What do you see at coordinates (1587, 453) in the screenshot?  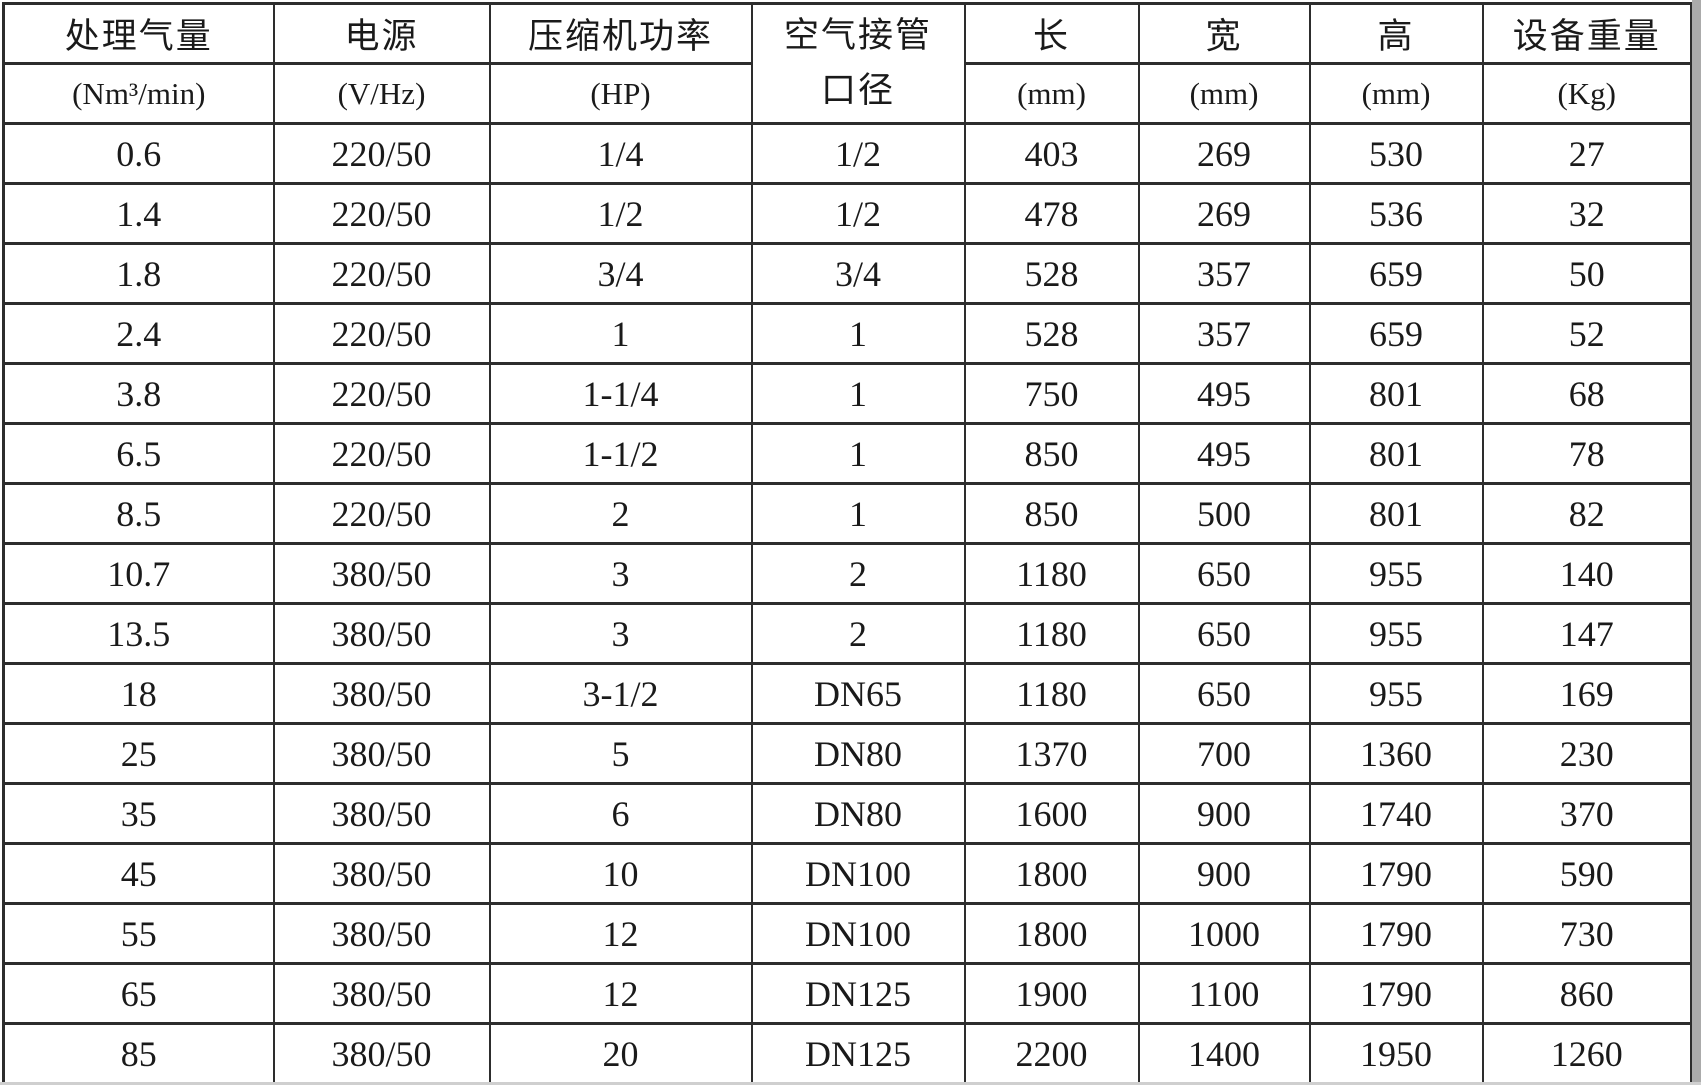 I see `cell-weight: 78` at bounding box center [1587, 453].